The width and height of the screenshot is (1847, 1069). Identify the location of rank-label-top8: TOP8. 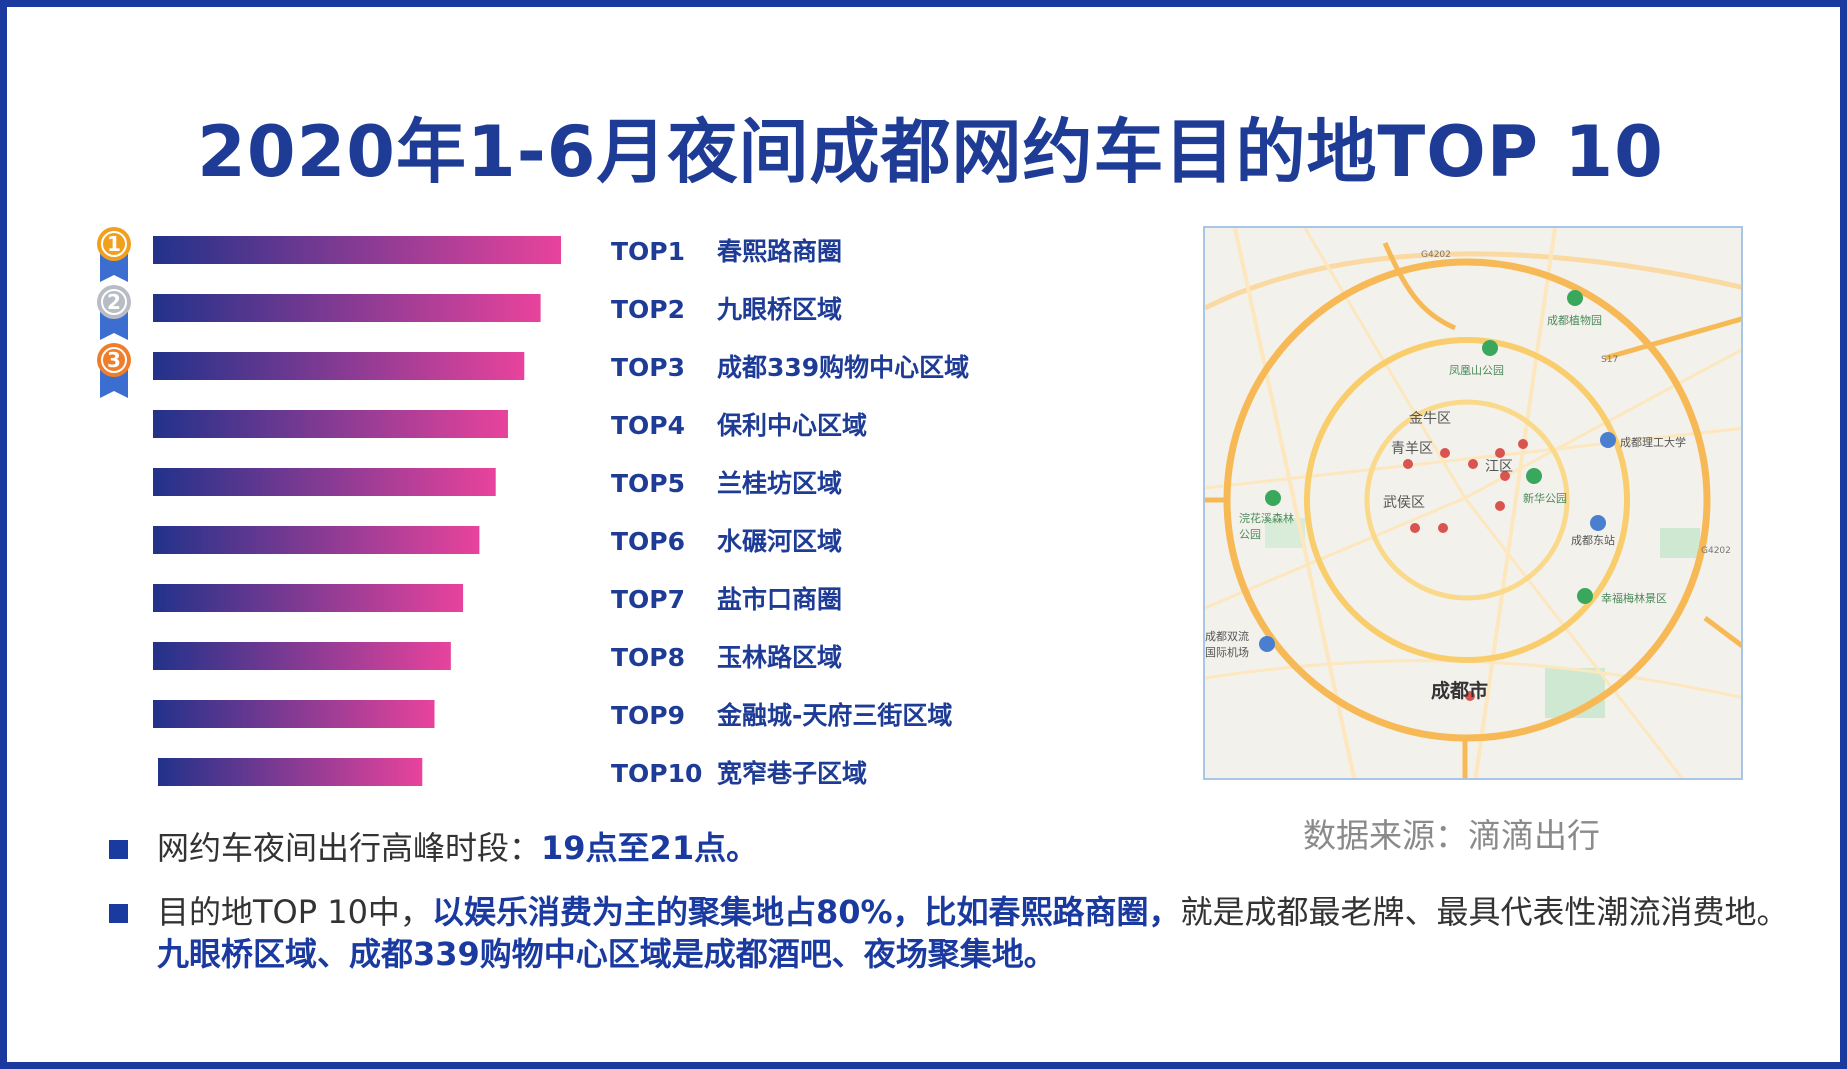
(648, 657).